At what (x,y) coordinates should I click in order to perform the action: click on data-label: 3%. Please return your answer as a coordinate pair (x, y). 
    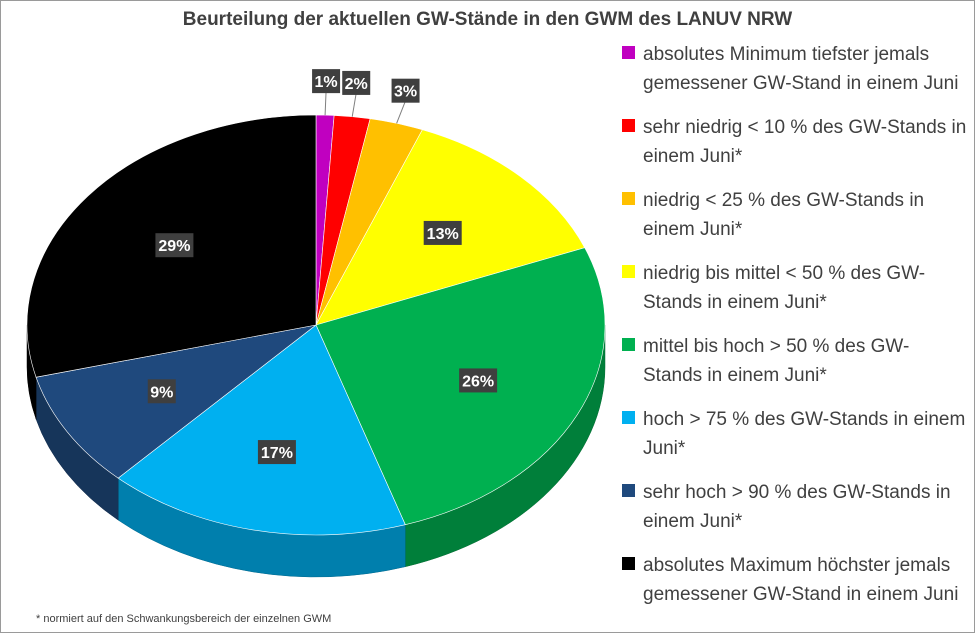
    Looking at the image, I should click on (405, 92).